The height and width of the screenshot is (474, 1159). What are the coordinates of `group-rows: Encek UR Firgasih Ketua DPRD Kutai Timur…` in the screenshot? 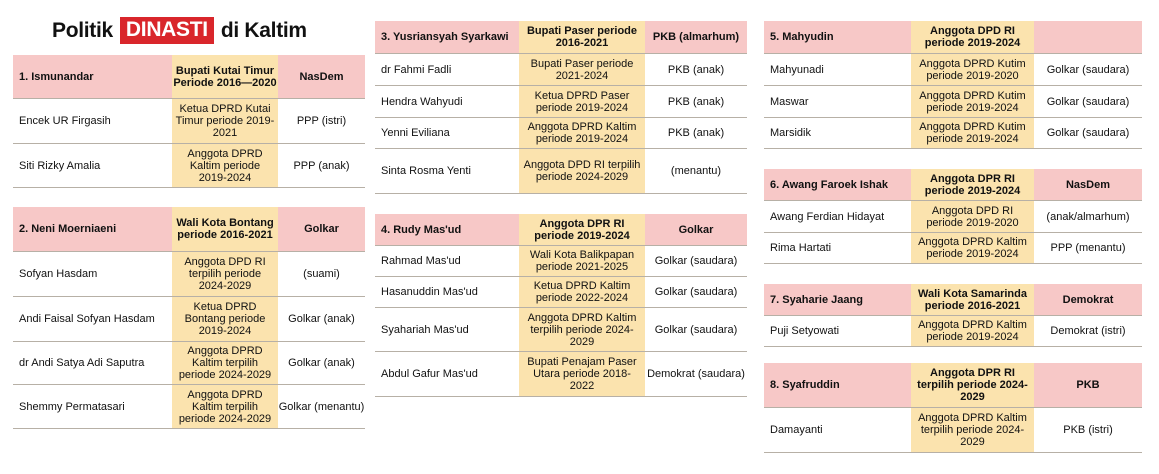 It's located at (189, 143).